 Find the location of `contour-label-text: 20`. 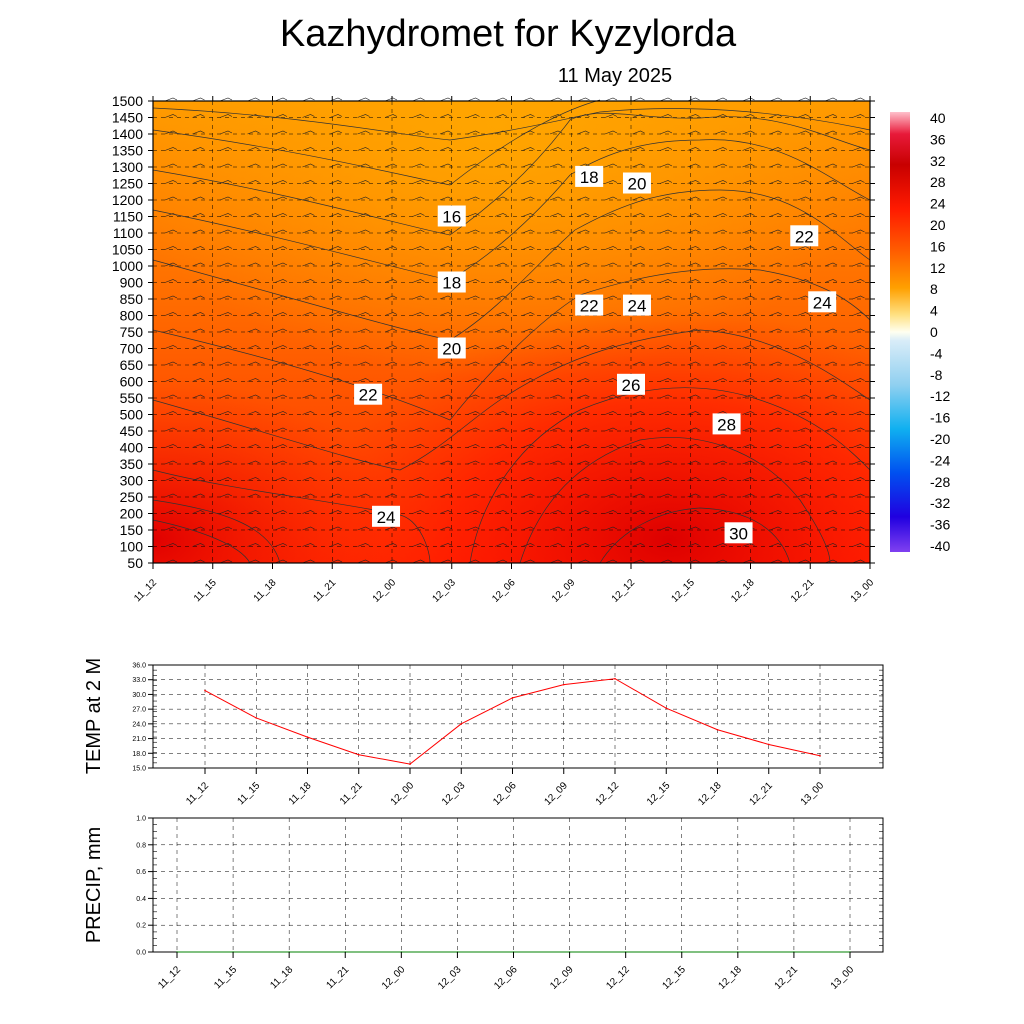

contour-label-text: 20 is located at coordinates (637, 184).